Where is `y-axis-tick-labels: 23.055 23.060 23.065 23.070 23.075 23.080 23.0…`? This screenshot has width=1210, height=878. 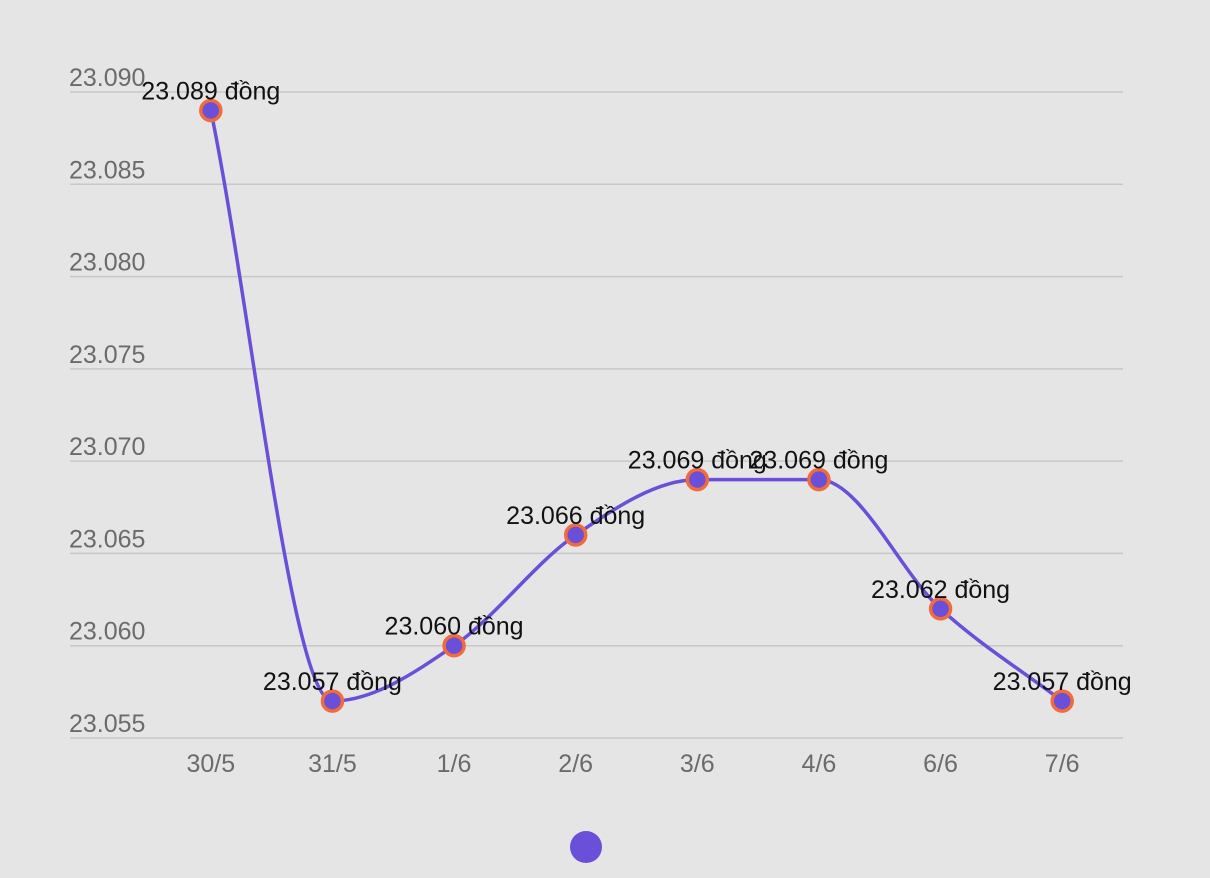
y-axis-tick-labels: 23.055 23.060 23.065 23.070 23.075 23.080 23.0… is located at coordinates (107, 401).